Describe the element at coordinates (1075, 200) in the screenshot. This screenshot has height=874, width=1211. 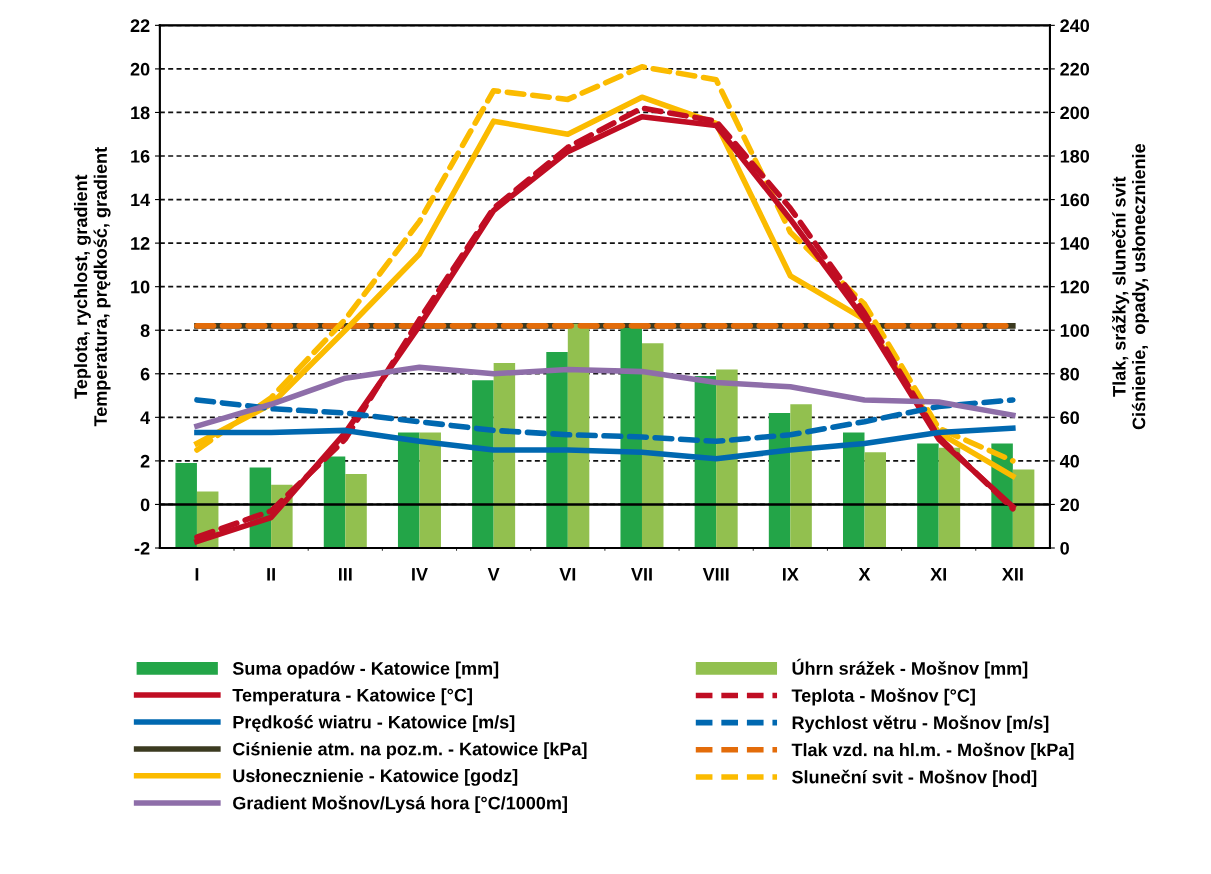
I see `y2-tick-label: 160` at that location.